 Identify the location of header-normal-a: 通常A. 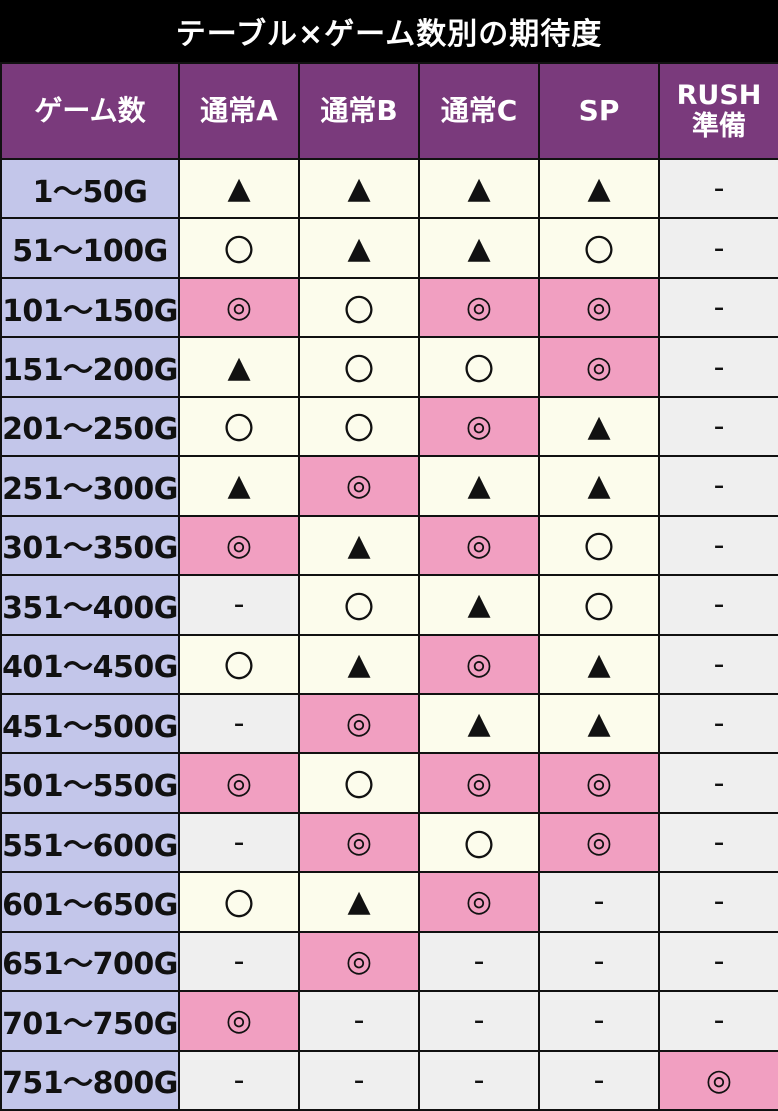
(239, 111).